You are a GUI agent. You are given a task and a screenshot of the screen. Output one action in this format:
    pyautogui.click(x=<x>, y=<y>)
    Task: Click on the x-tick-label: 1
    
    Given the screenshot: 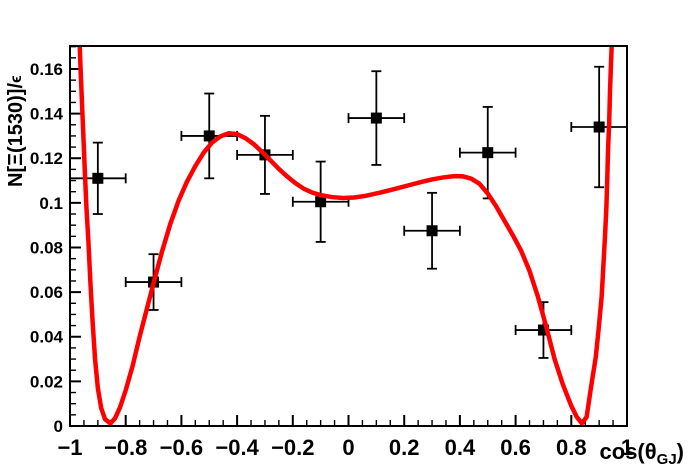 What is the action you would take?
    pyautogui.click(x=627, y=447)
    